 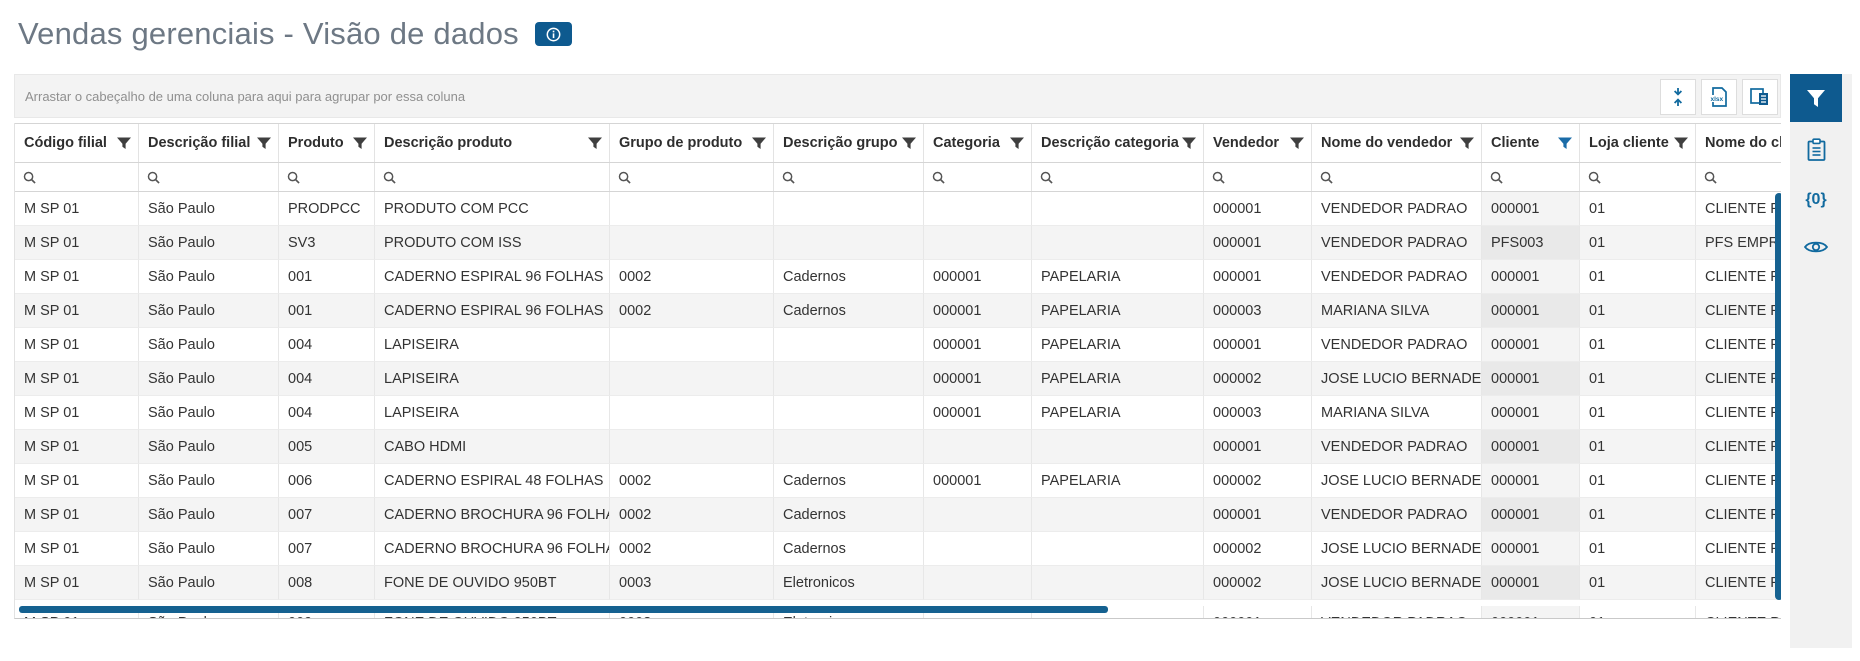 What do you see at coordinates (492, 143) in the screenshot?
I see `column-header-3: Descrição produto` at bounding box center [492, 143].